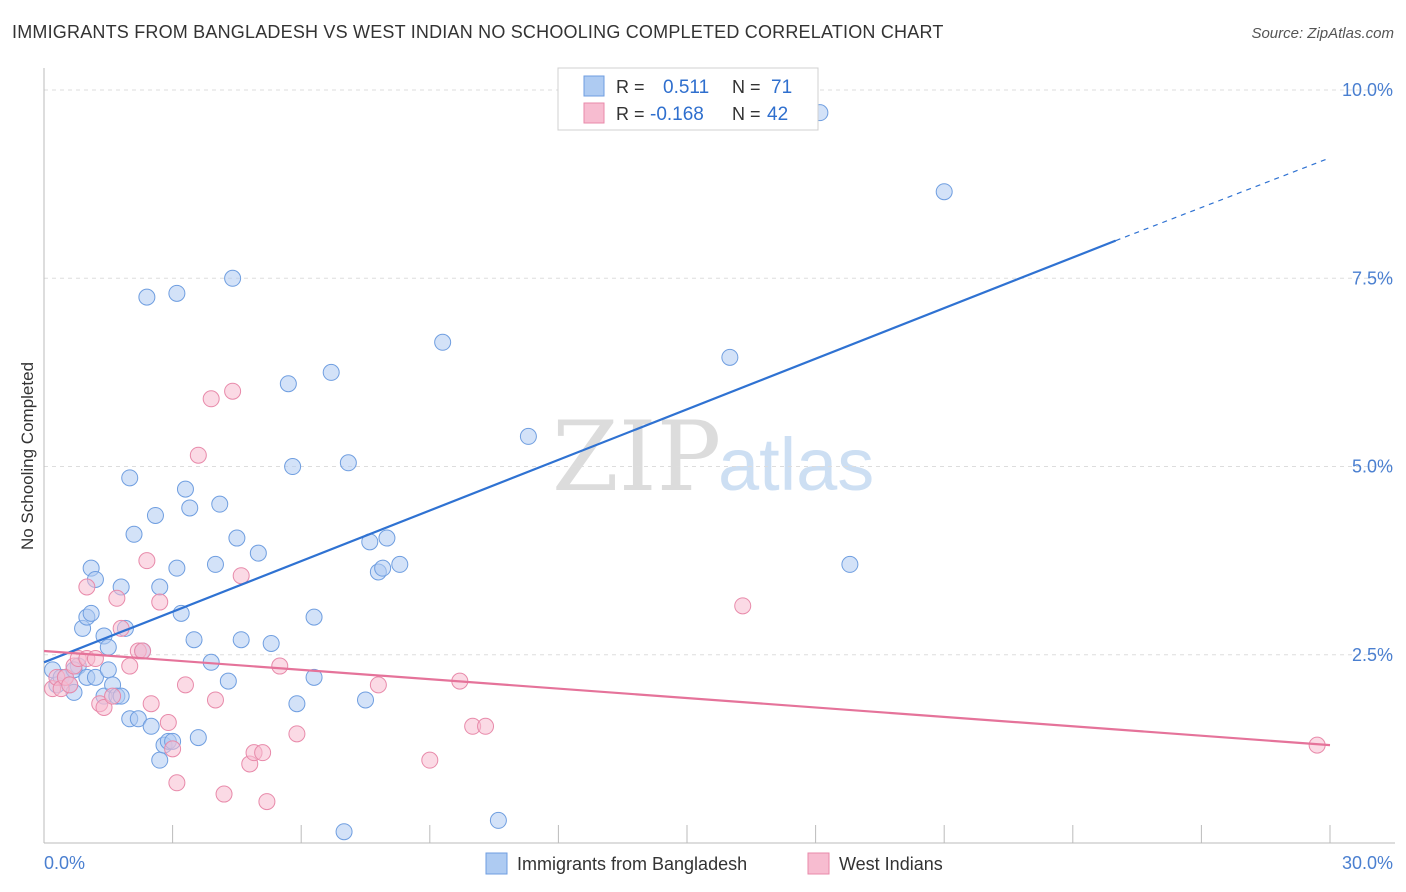 Image resolution: width=1406 pixels, height=892 pixels. I want to click on stats-swatch-blue, so click(594, 86).